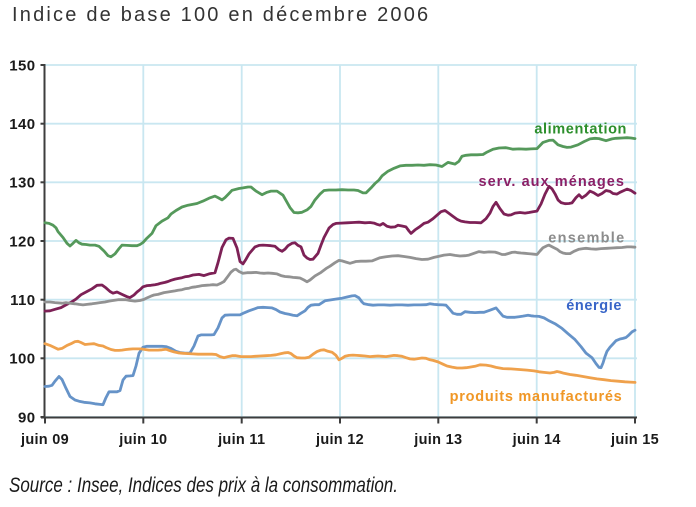 Image resolution: width=696 pixels, height=507 pixels. Describe the element at coordinates (594, 306) in the screenshot. I see `svg-text: énergie` at that location.